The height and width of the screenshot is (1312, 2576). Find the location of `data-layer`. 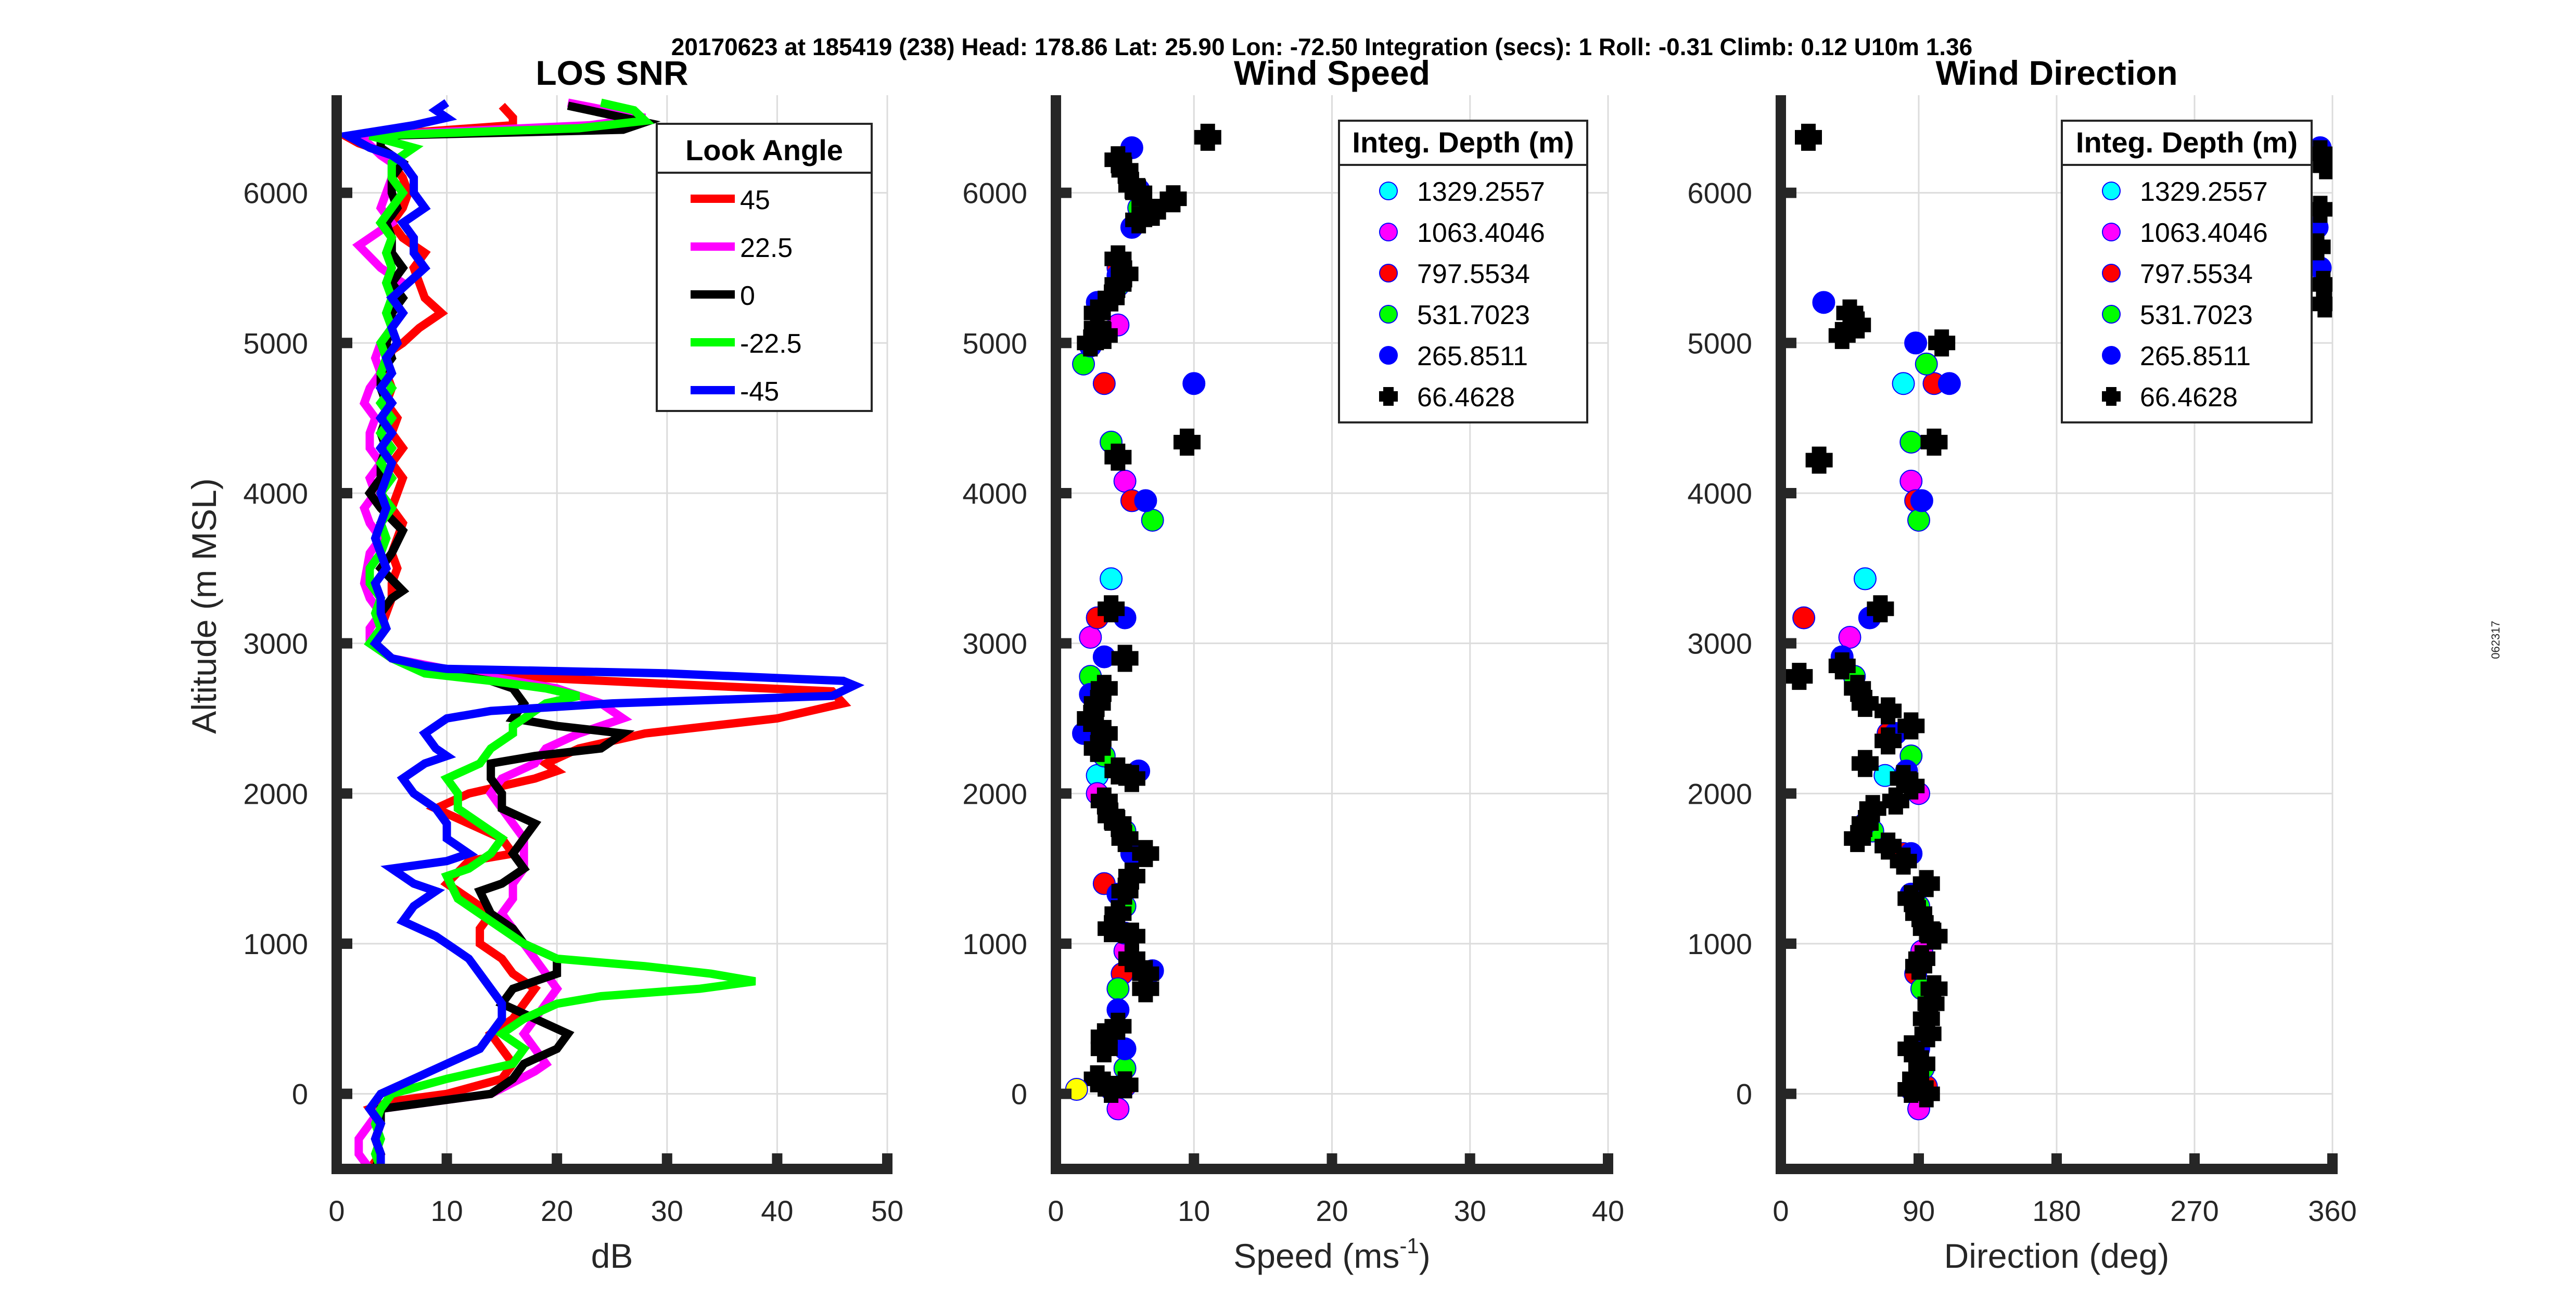

data-layer is located at coordinates (1143, 622).